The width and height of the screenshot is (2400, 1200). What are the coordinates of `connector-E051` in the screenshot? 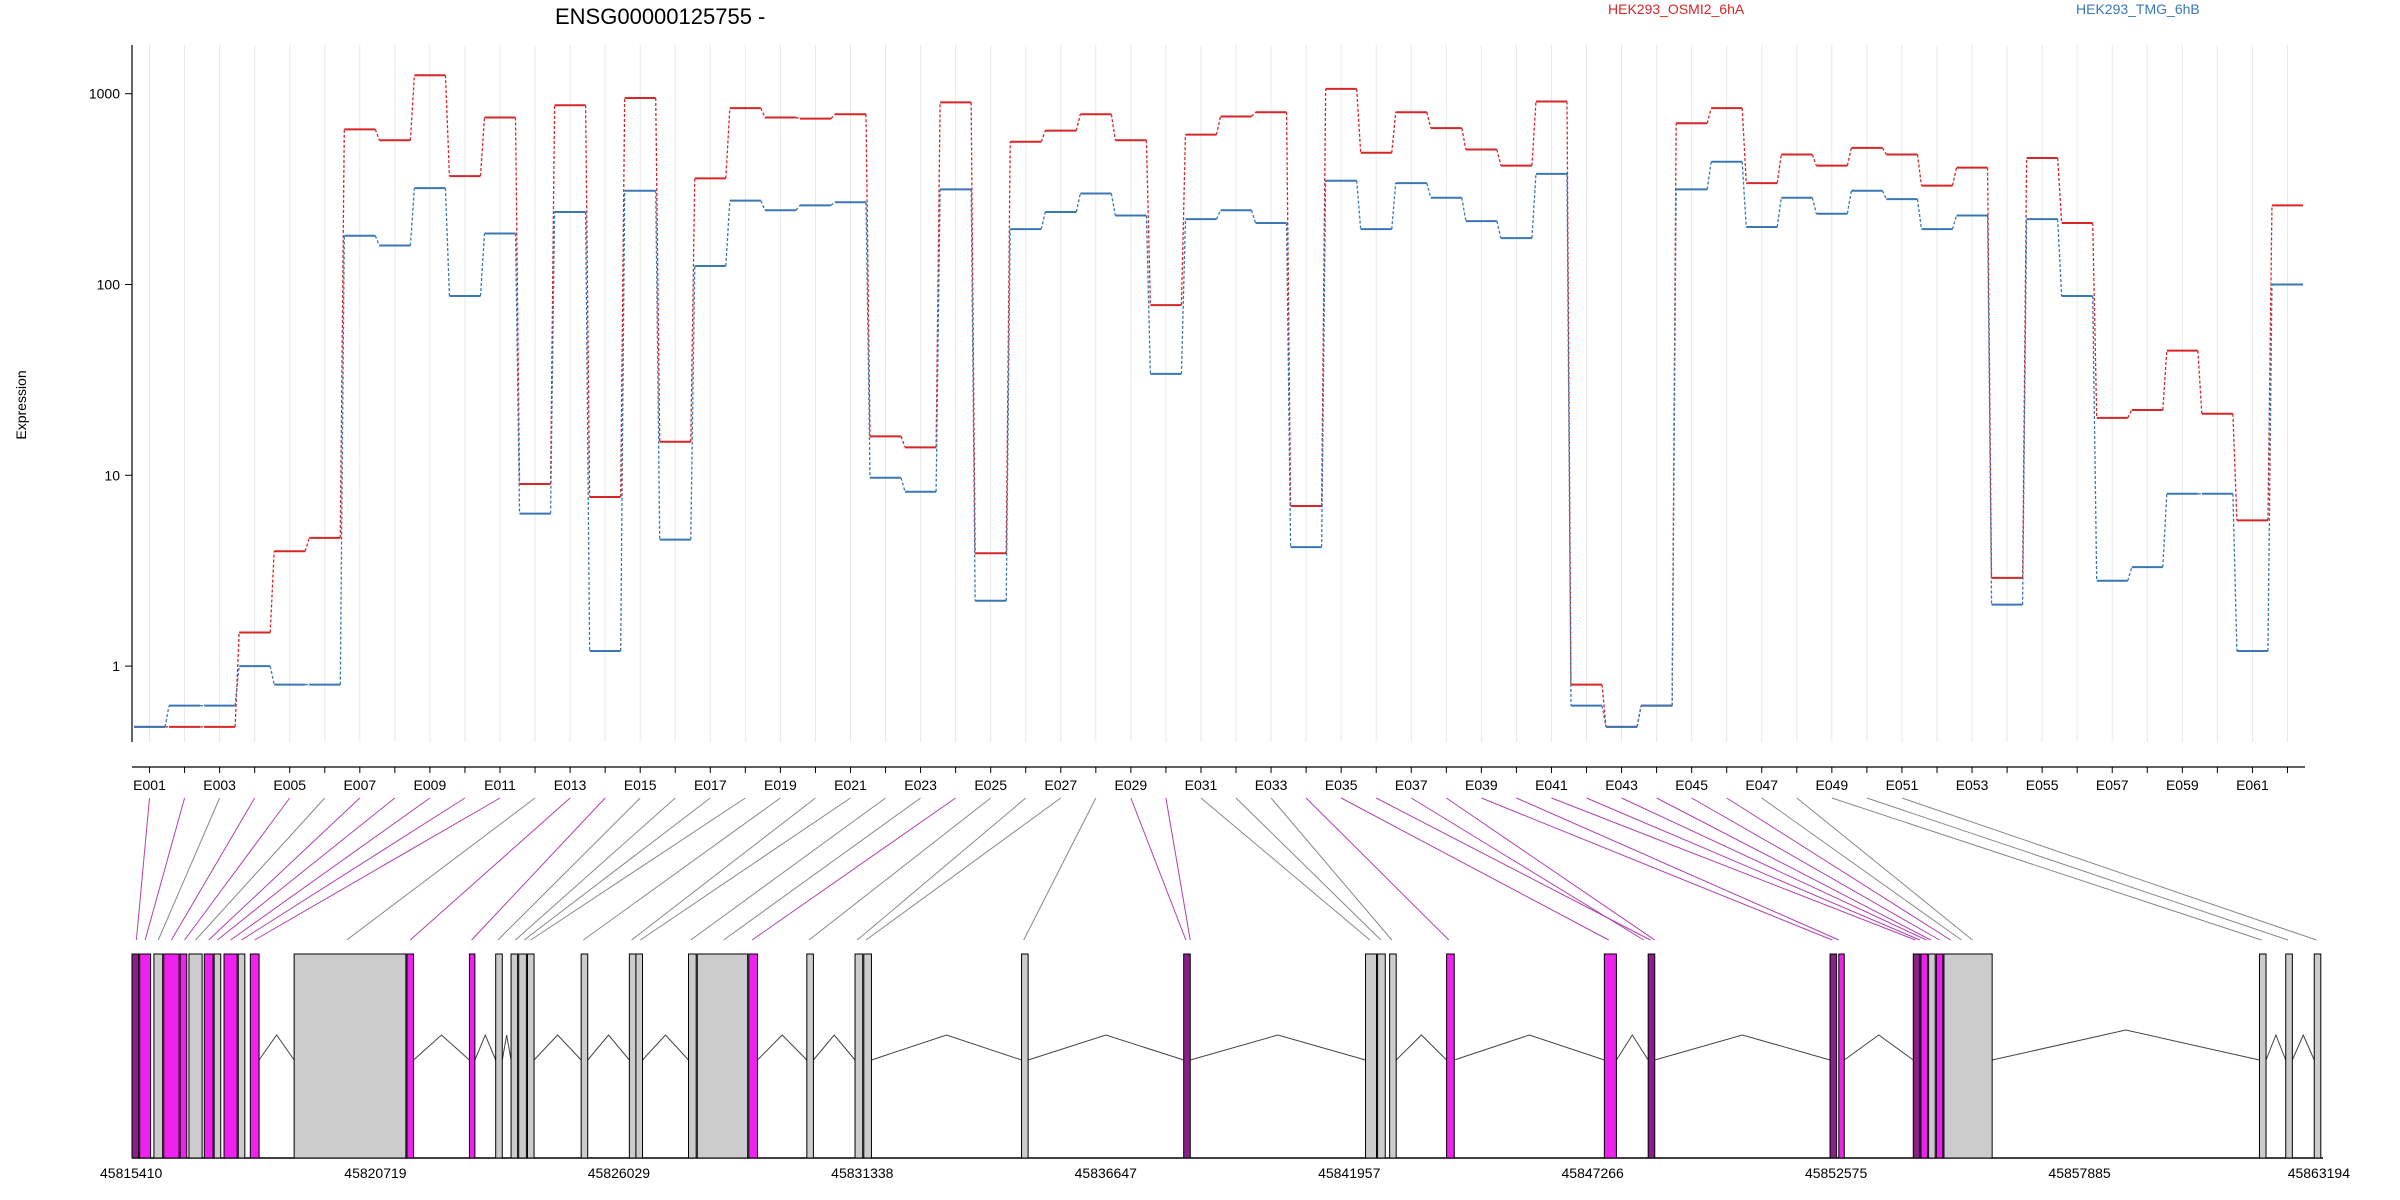 It's located at (2109, 869).